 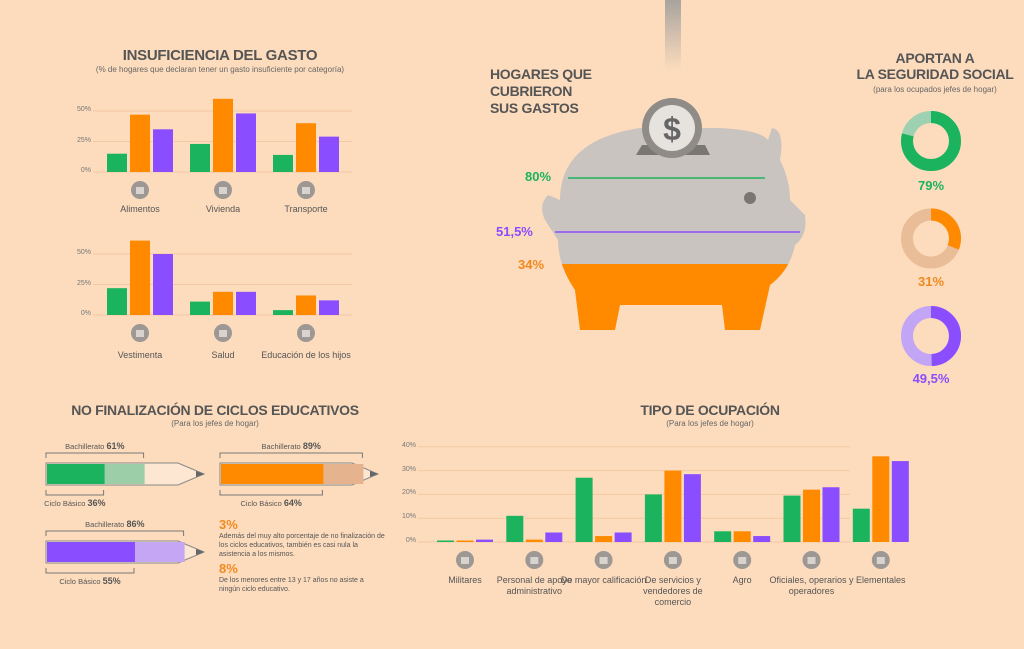 What do you see at coordinates (306, 355) in the screenshot?
I see `category-label: Educación de los hijos` at bounding box center [306, 355].